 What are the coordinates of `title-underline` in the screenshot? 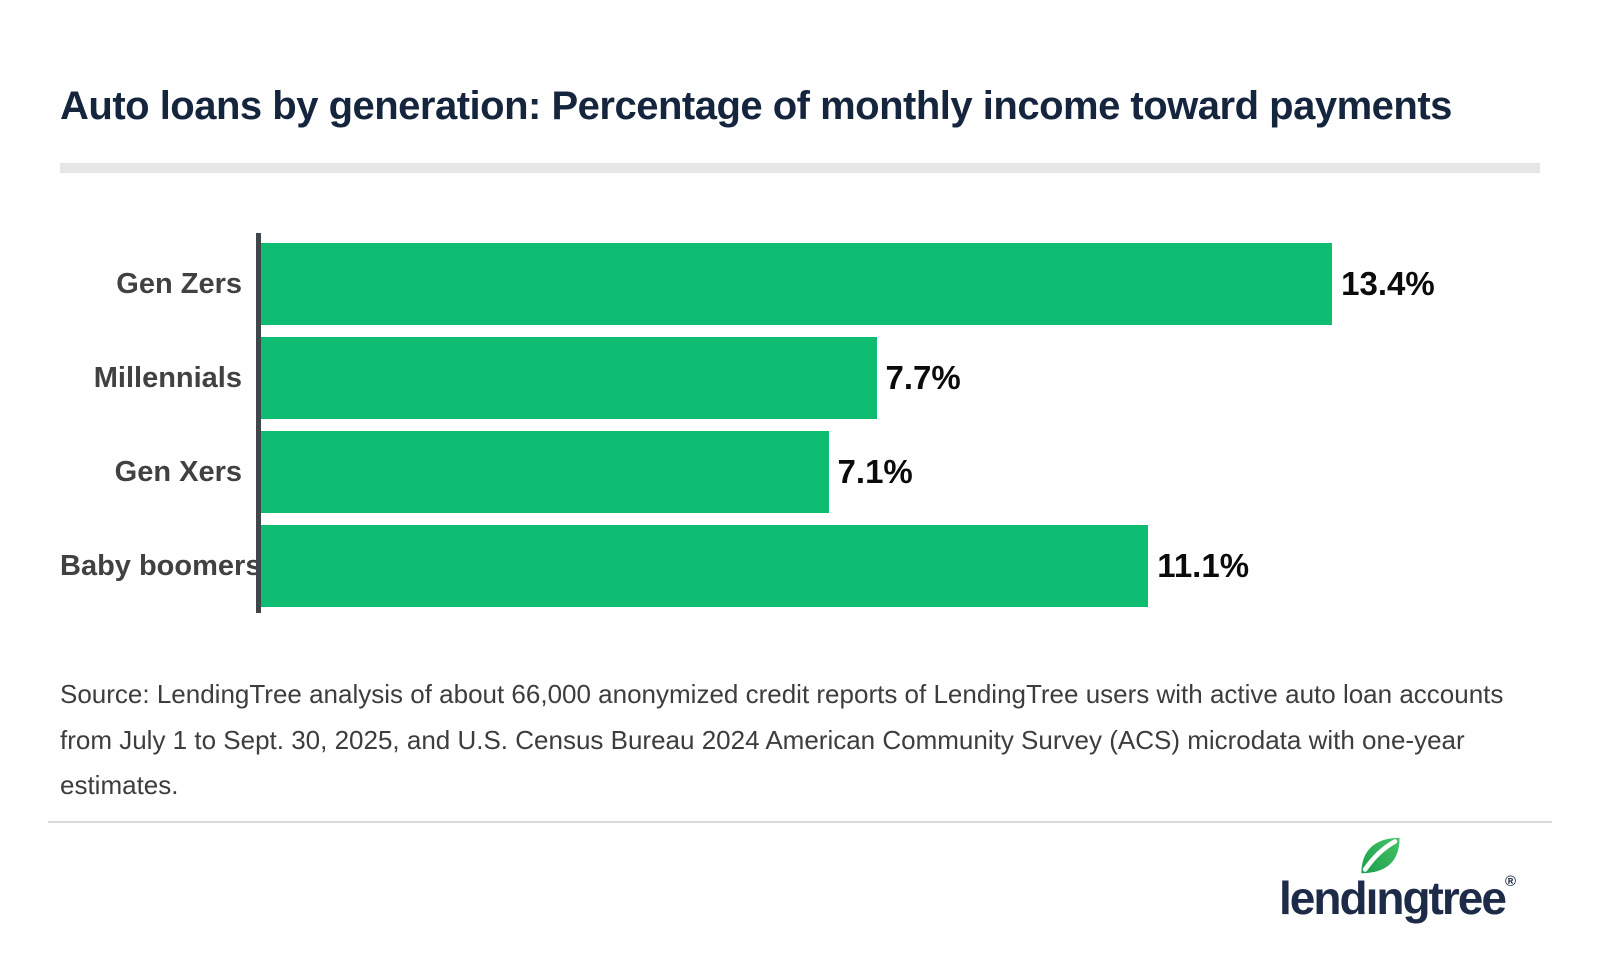 It's located at (800, 168).